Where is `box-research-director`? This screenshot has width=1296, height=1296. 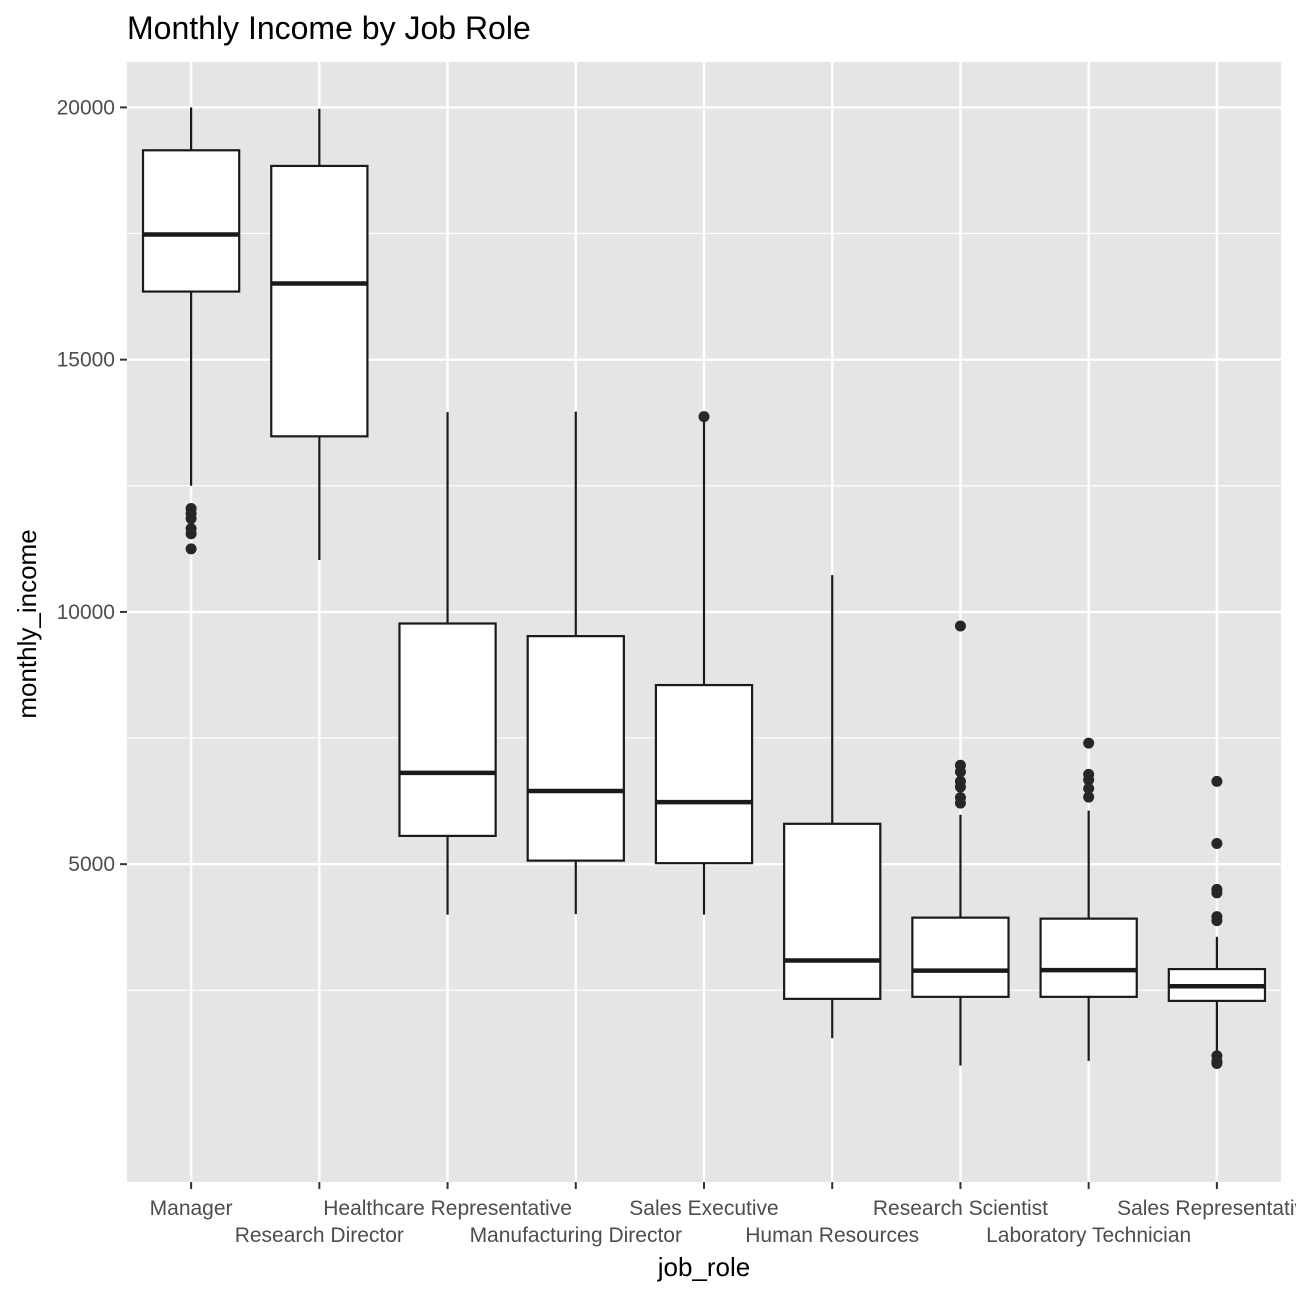
box-research-director is located at coordinates (319, 334).